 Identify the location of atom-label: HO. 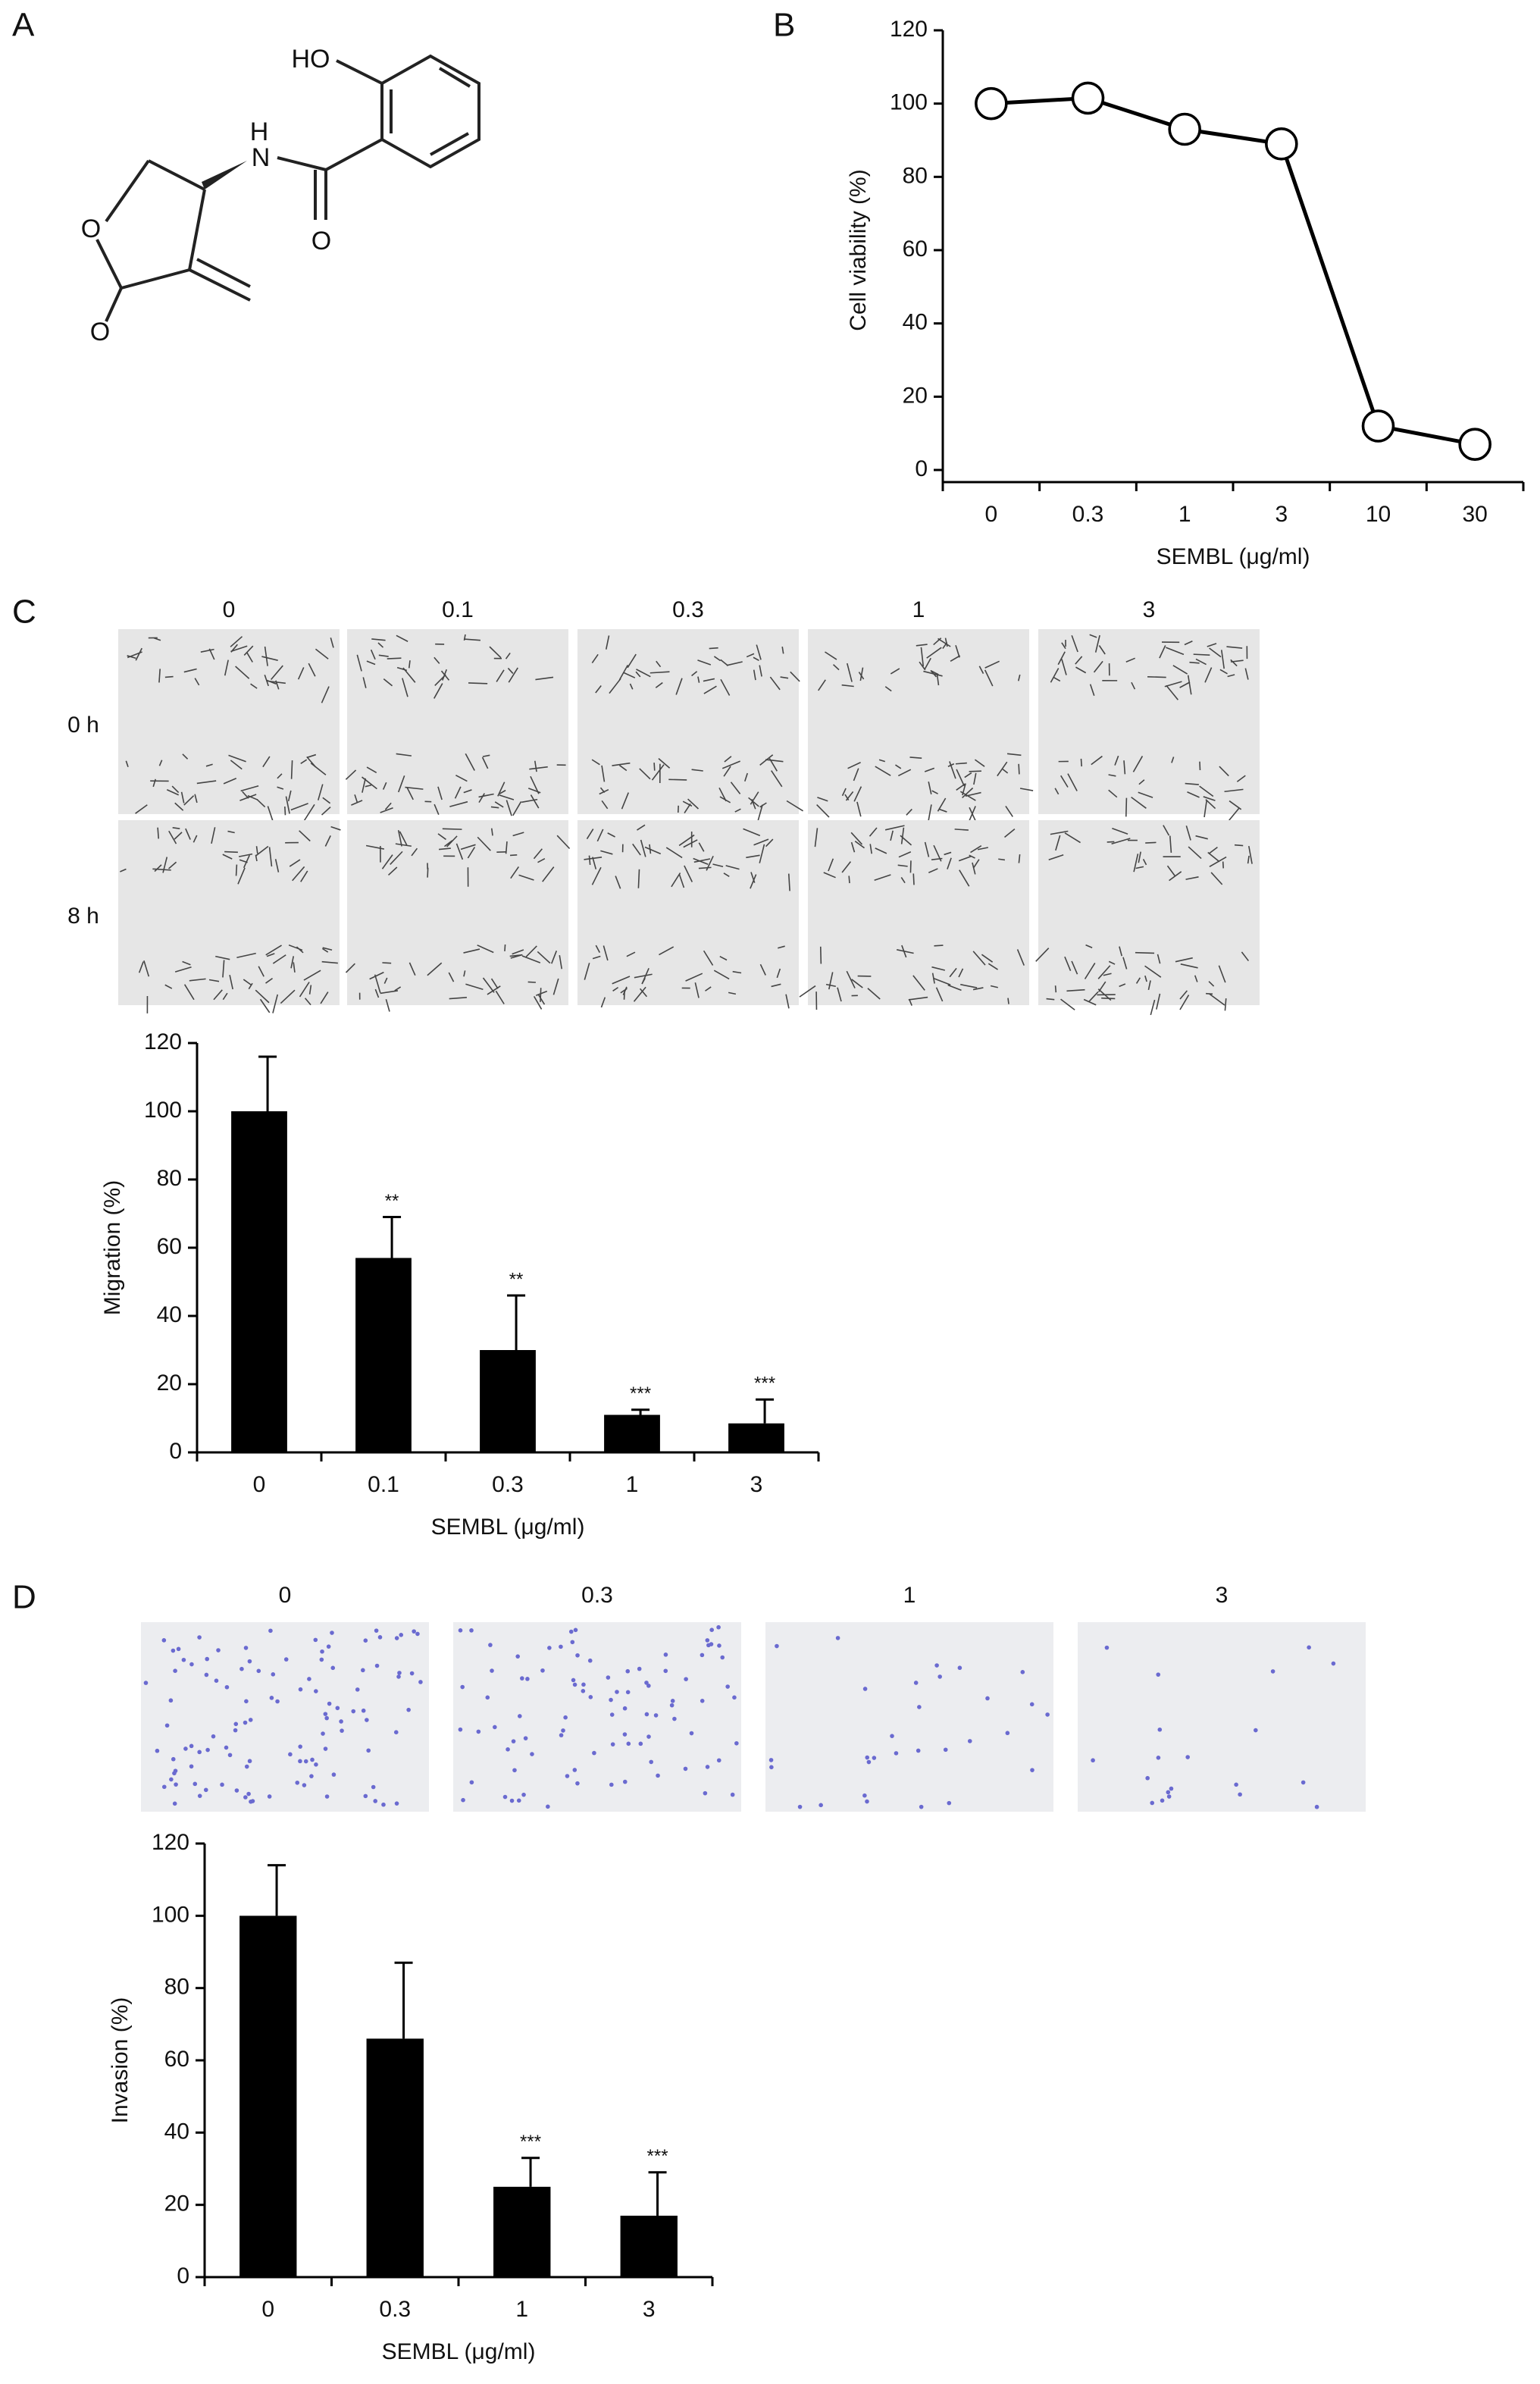
(311, 59).